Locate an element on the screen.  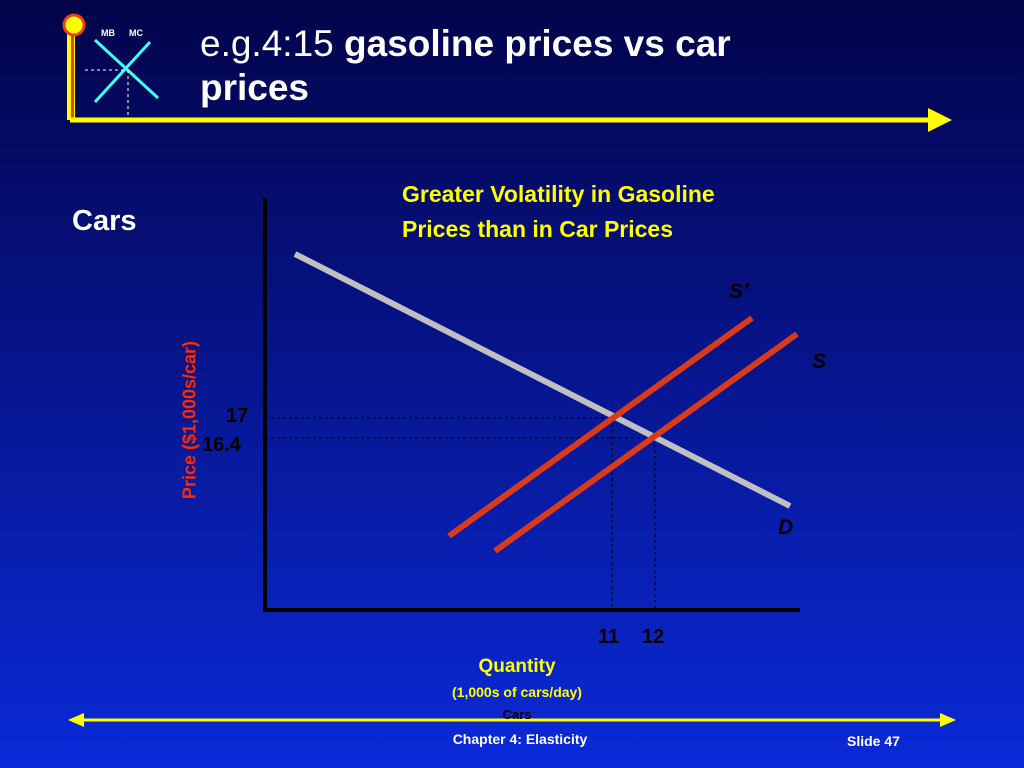
logo-mb-label: MB is located at coordinates (108, 33).